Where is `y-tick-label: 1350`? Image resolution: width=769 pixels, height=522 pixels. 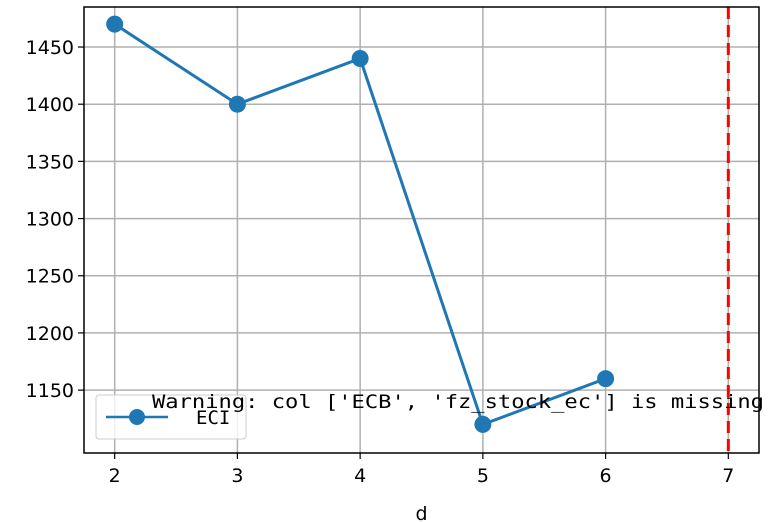
y-tick-label: 1350 is located at coordinates (50, 162).